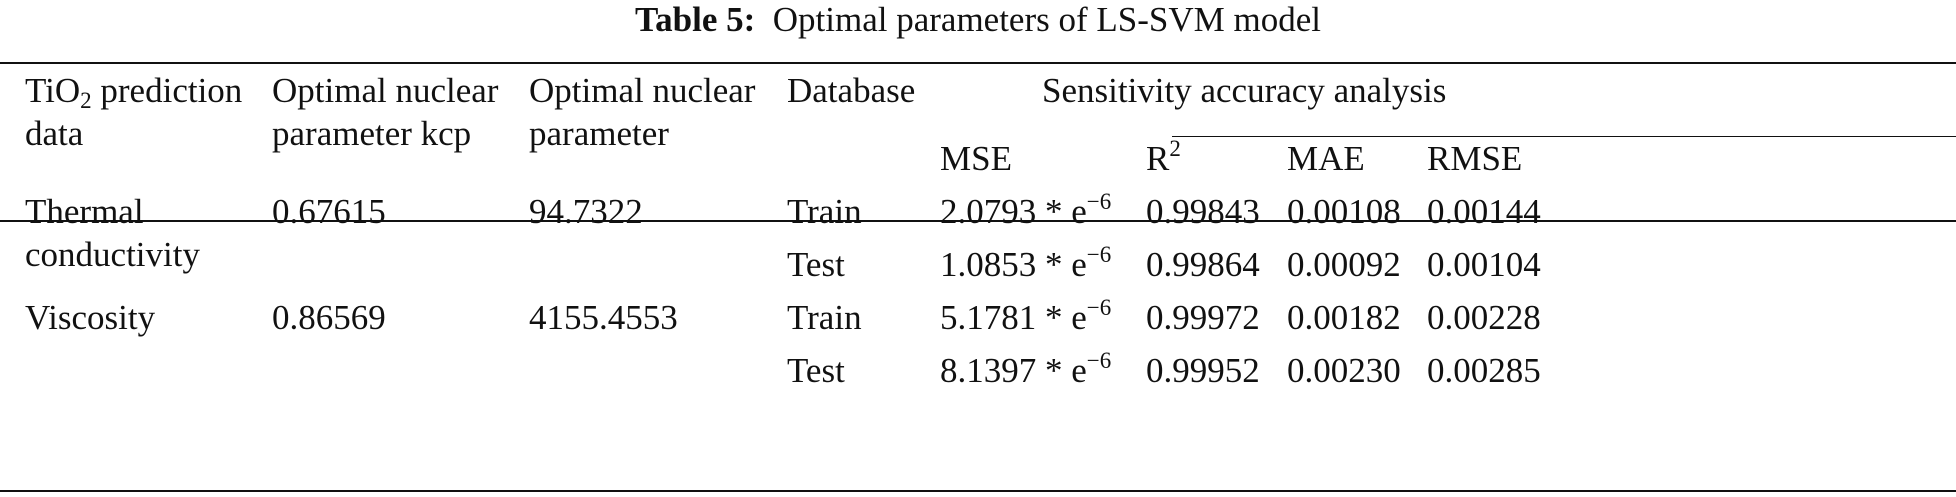 This screenshot has height=497, width=1956. What do you see at coordinates (90, 317) in the screenshot?
I see `row3-data: Viscosity` at bounding box center [90, 317].